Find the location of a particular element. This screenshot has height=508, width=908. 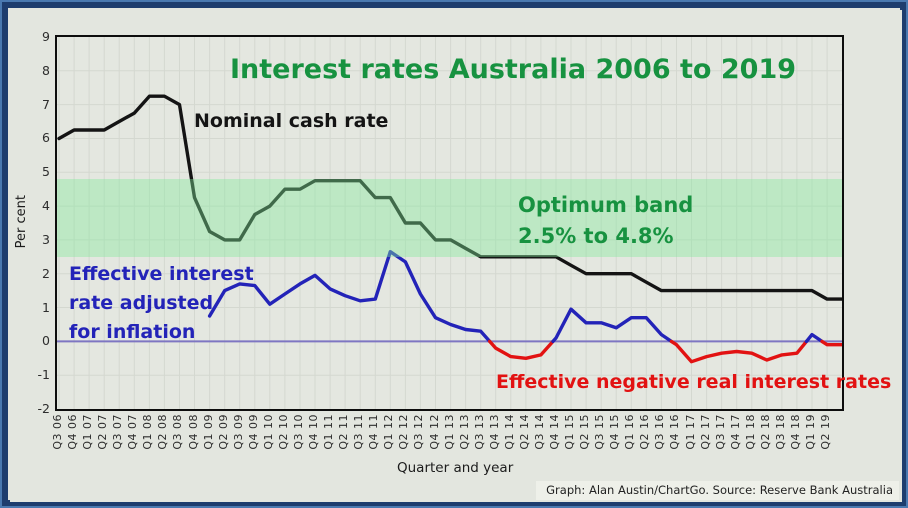

x-tick-label: Q1 07 is located at coordinates (88, 432).